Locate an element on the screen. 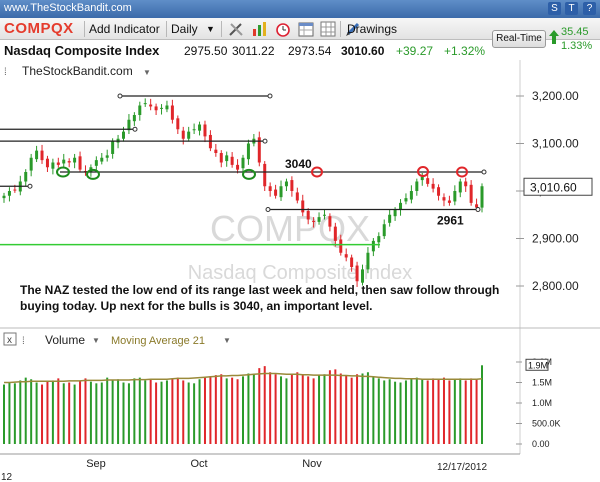 This screenshot has height=482, width=600. last-price-label: 3,010.60 is located at coordinates (553, 187).